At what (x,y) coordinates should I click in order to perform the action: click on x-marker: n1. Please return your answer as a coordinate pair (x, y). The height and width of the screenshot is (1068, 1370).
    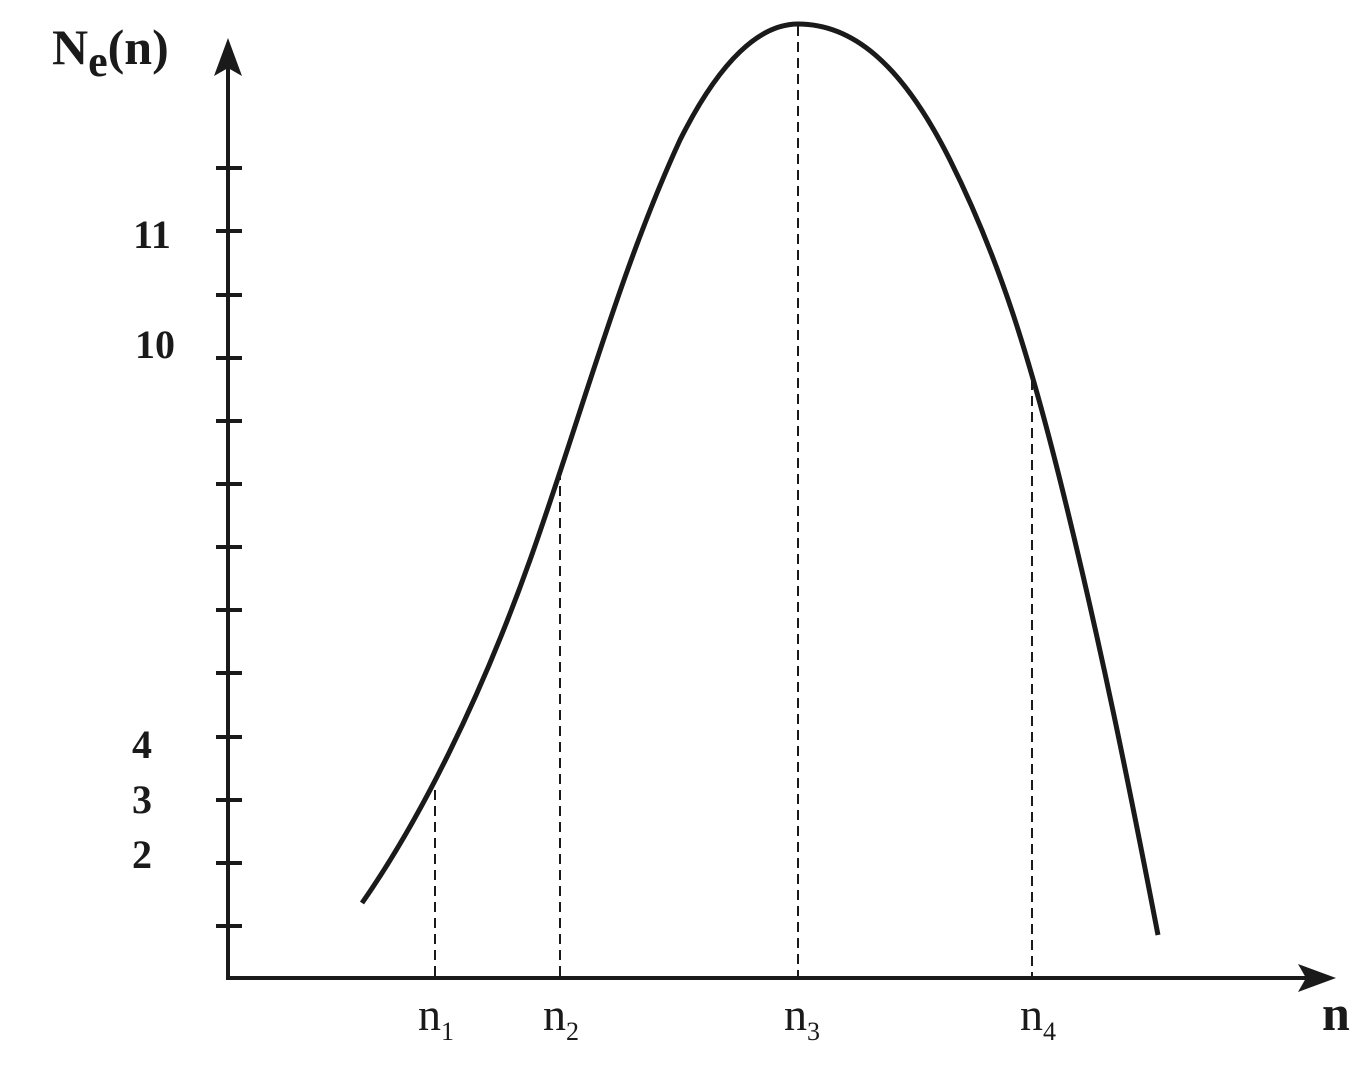
    Looking at the image, I should click on (436, 1017).